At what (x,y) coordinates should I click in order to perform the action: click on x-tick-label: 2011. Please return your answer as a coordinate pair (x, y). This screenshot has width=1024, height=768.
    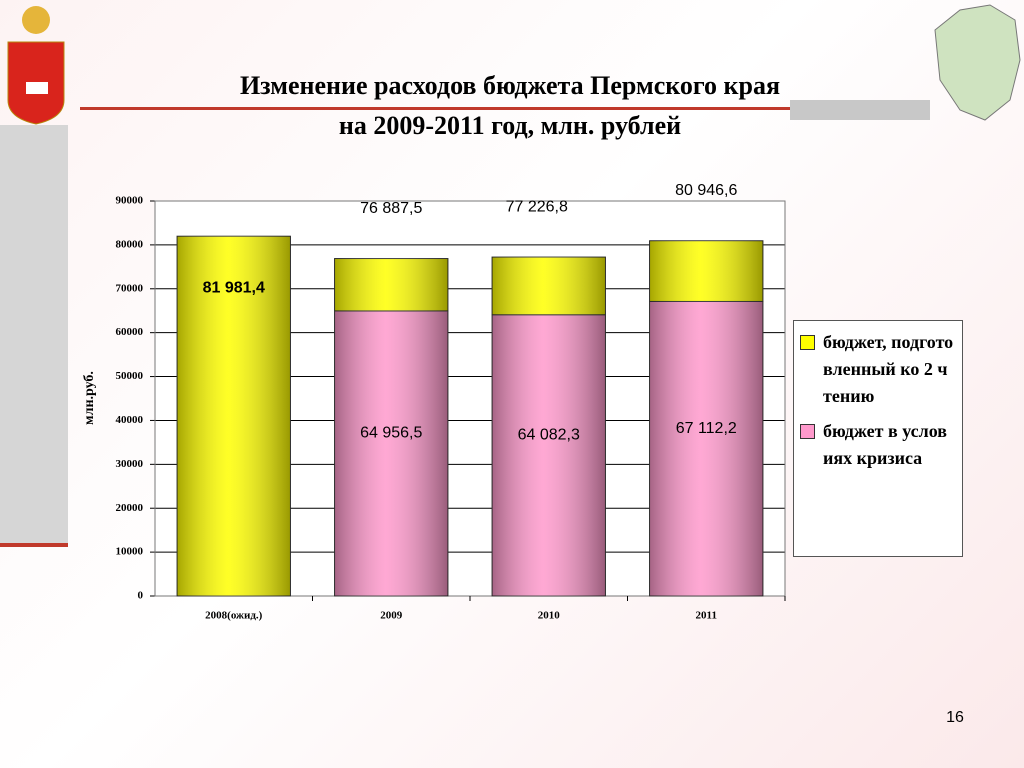
    Looking at the image, I should click on (706, 616).